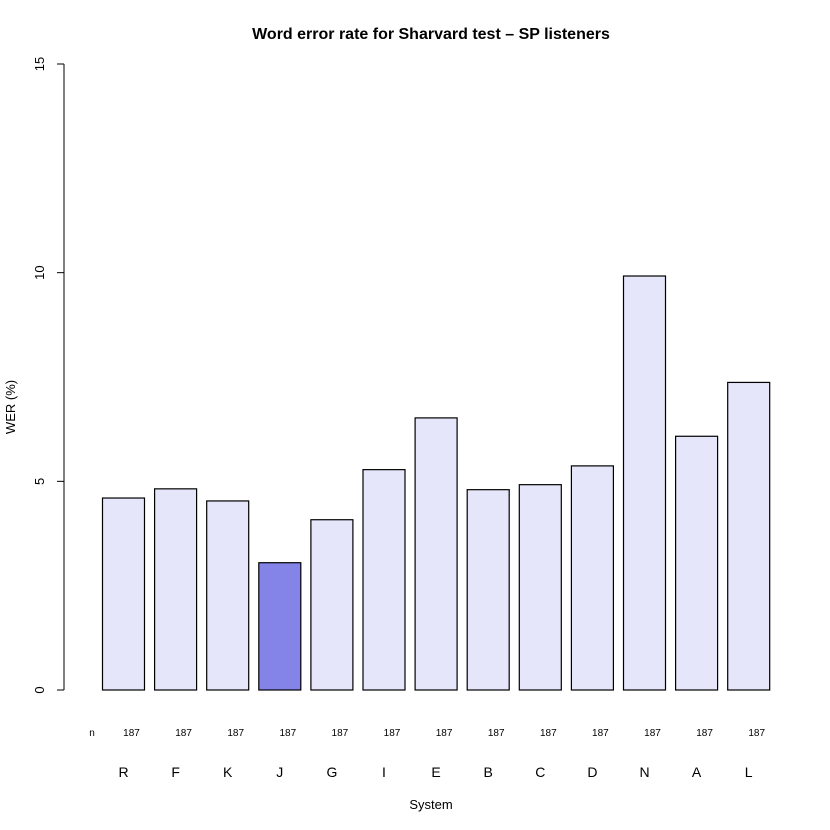 This screenshot has width=830, height=830. What do you see at coordinates (92, 733) in the screenshot?
I see `n-row-label: n` at bounding box center [92, 733].